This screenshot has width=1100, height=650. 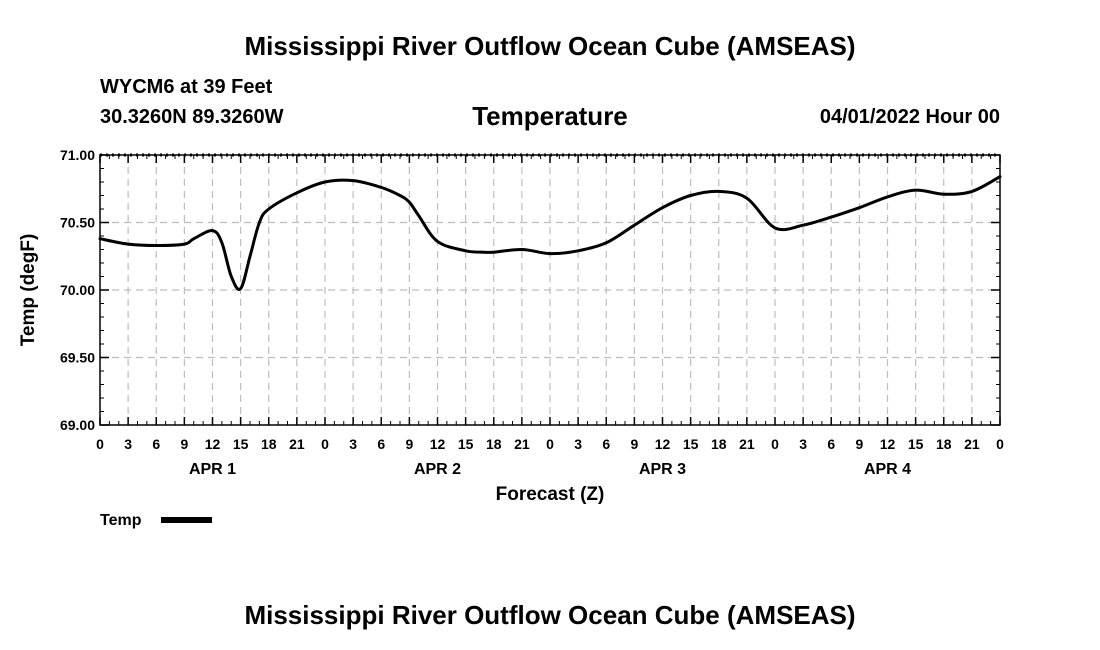 What do you see at coordinates (77, 358) in the screenshot?
I see `y-tick-label: 69.50` at bounding box center [77, 358].